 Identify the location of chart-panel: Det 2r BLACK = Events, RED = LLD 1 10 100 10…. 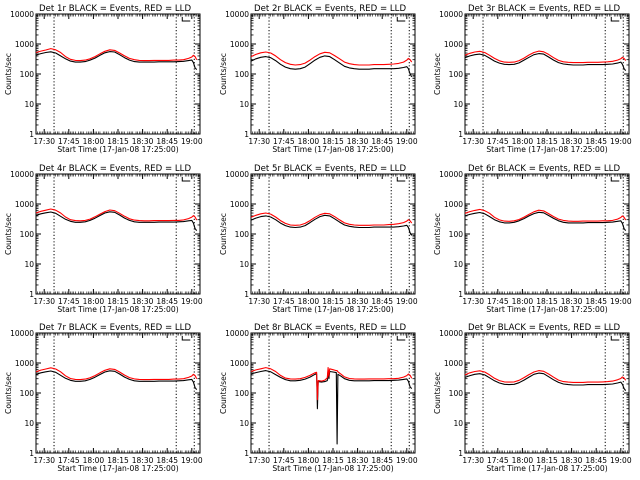
(318, 79).